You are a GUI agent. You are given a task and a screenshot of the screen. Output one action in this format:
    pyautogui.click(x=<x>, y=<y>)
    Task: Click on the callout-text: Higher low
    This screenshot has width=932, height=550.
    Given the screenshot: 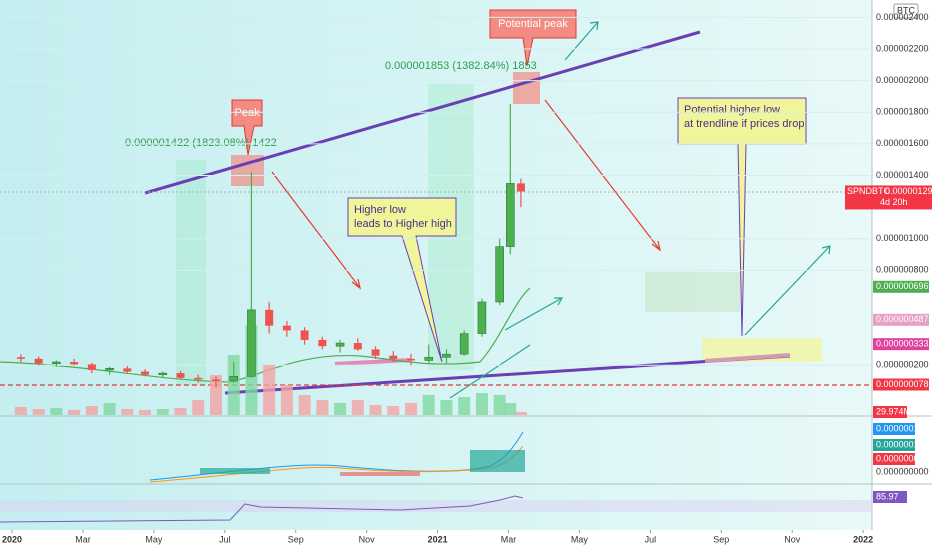 What is the action you would take?
    pyautogui.click(x=380, y=210)
    